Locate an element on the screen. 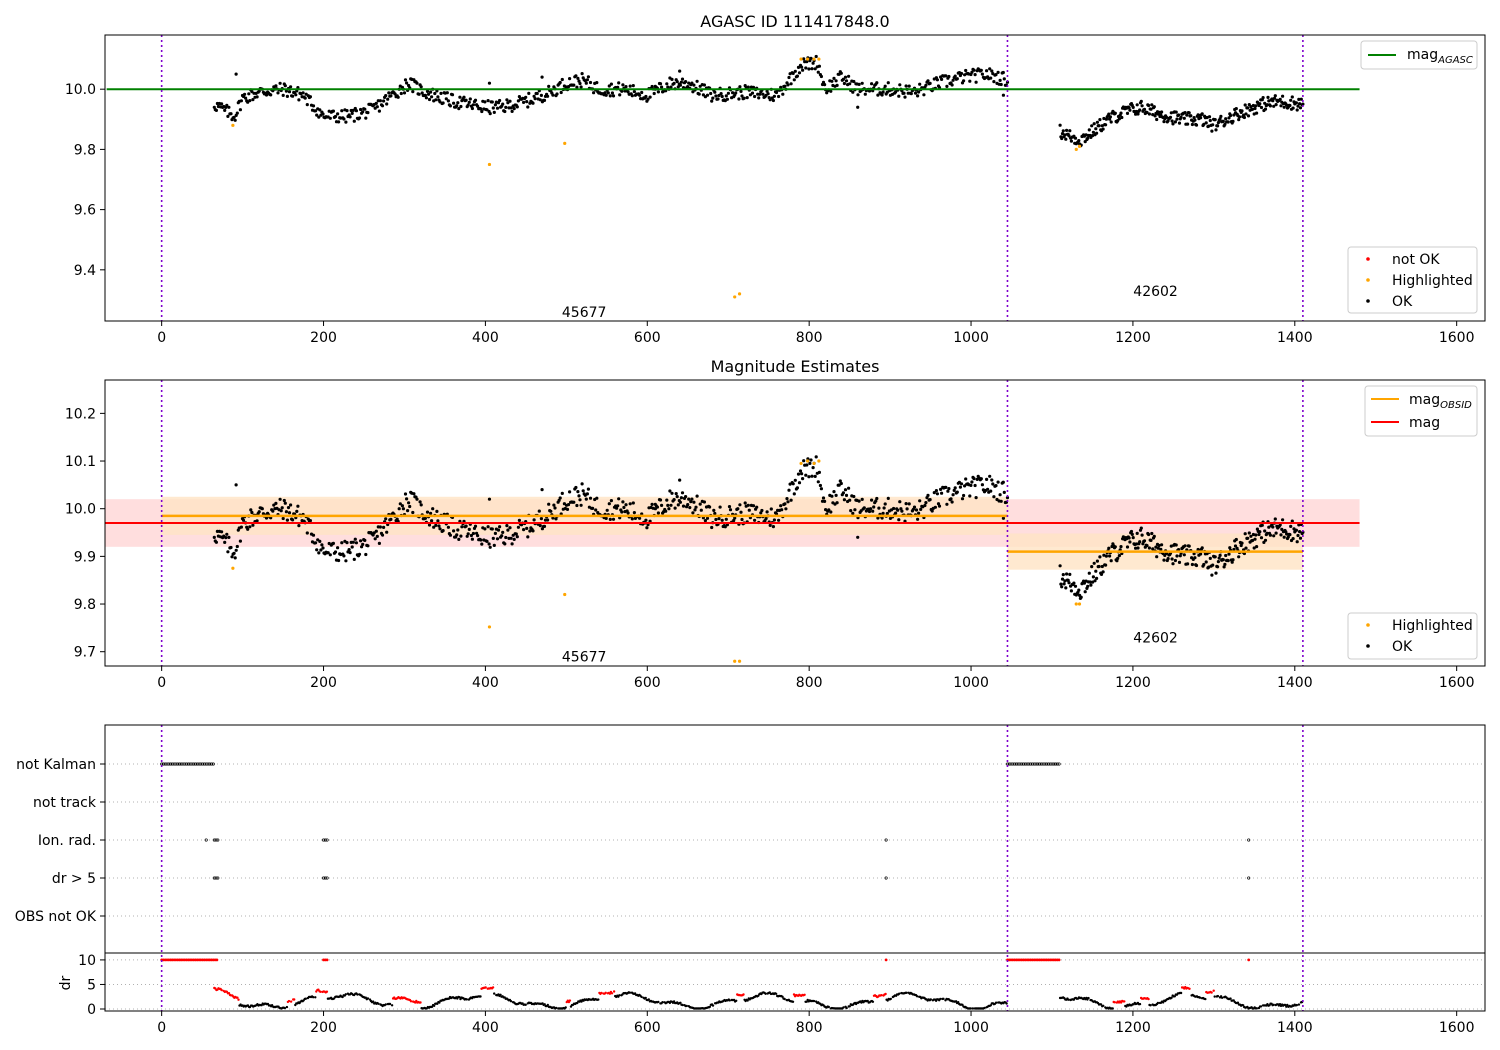  magnitude-y-tick-label: 10.1 is located at coordinates (80, 462).